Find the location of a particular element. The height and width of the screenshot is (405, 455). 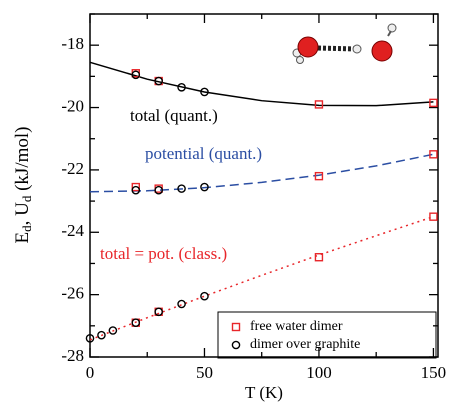

hydrogen-bond is located at coordinates (337, 48).